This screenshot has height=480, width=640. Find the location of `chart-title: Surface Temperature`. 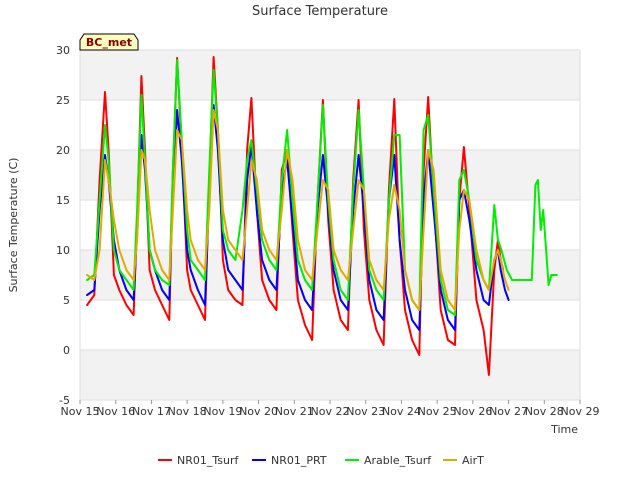

chart-title: Surface Temperature is located at coordinates (320, 11).